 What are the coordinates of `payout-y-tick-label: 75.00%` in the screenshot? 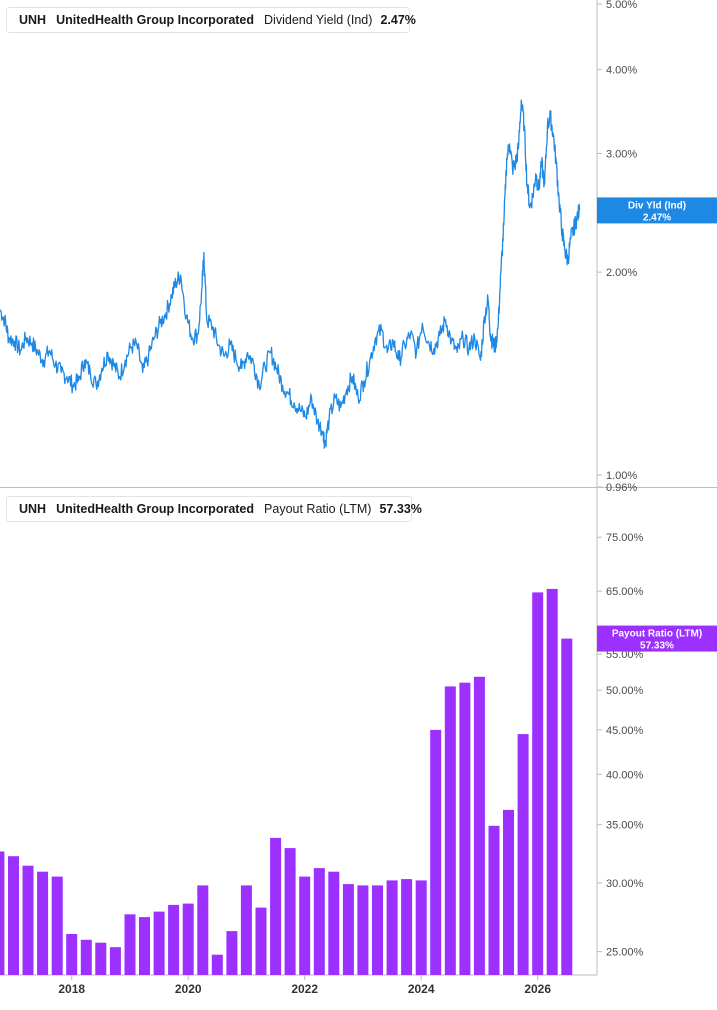 It's located at (625, 538).